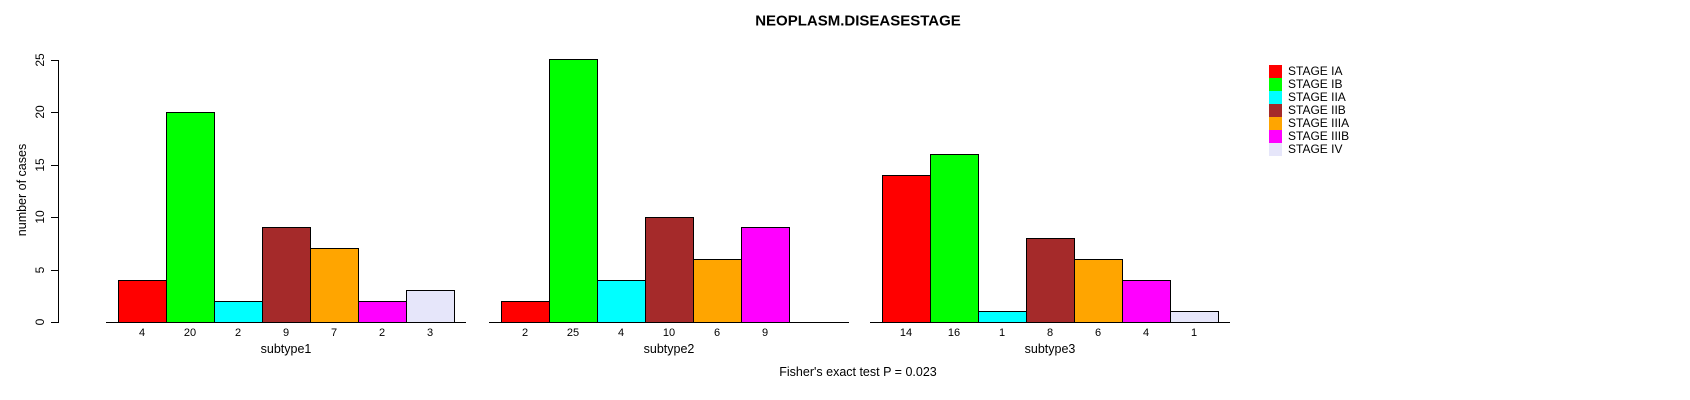 Image resolution: width=1690 pixels, height=400 pixels. I want to click on legend-label: STAGE IIIB, so click(1319, 135).